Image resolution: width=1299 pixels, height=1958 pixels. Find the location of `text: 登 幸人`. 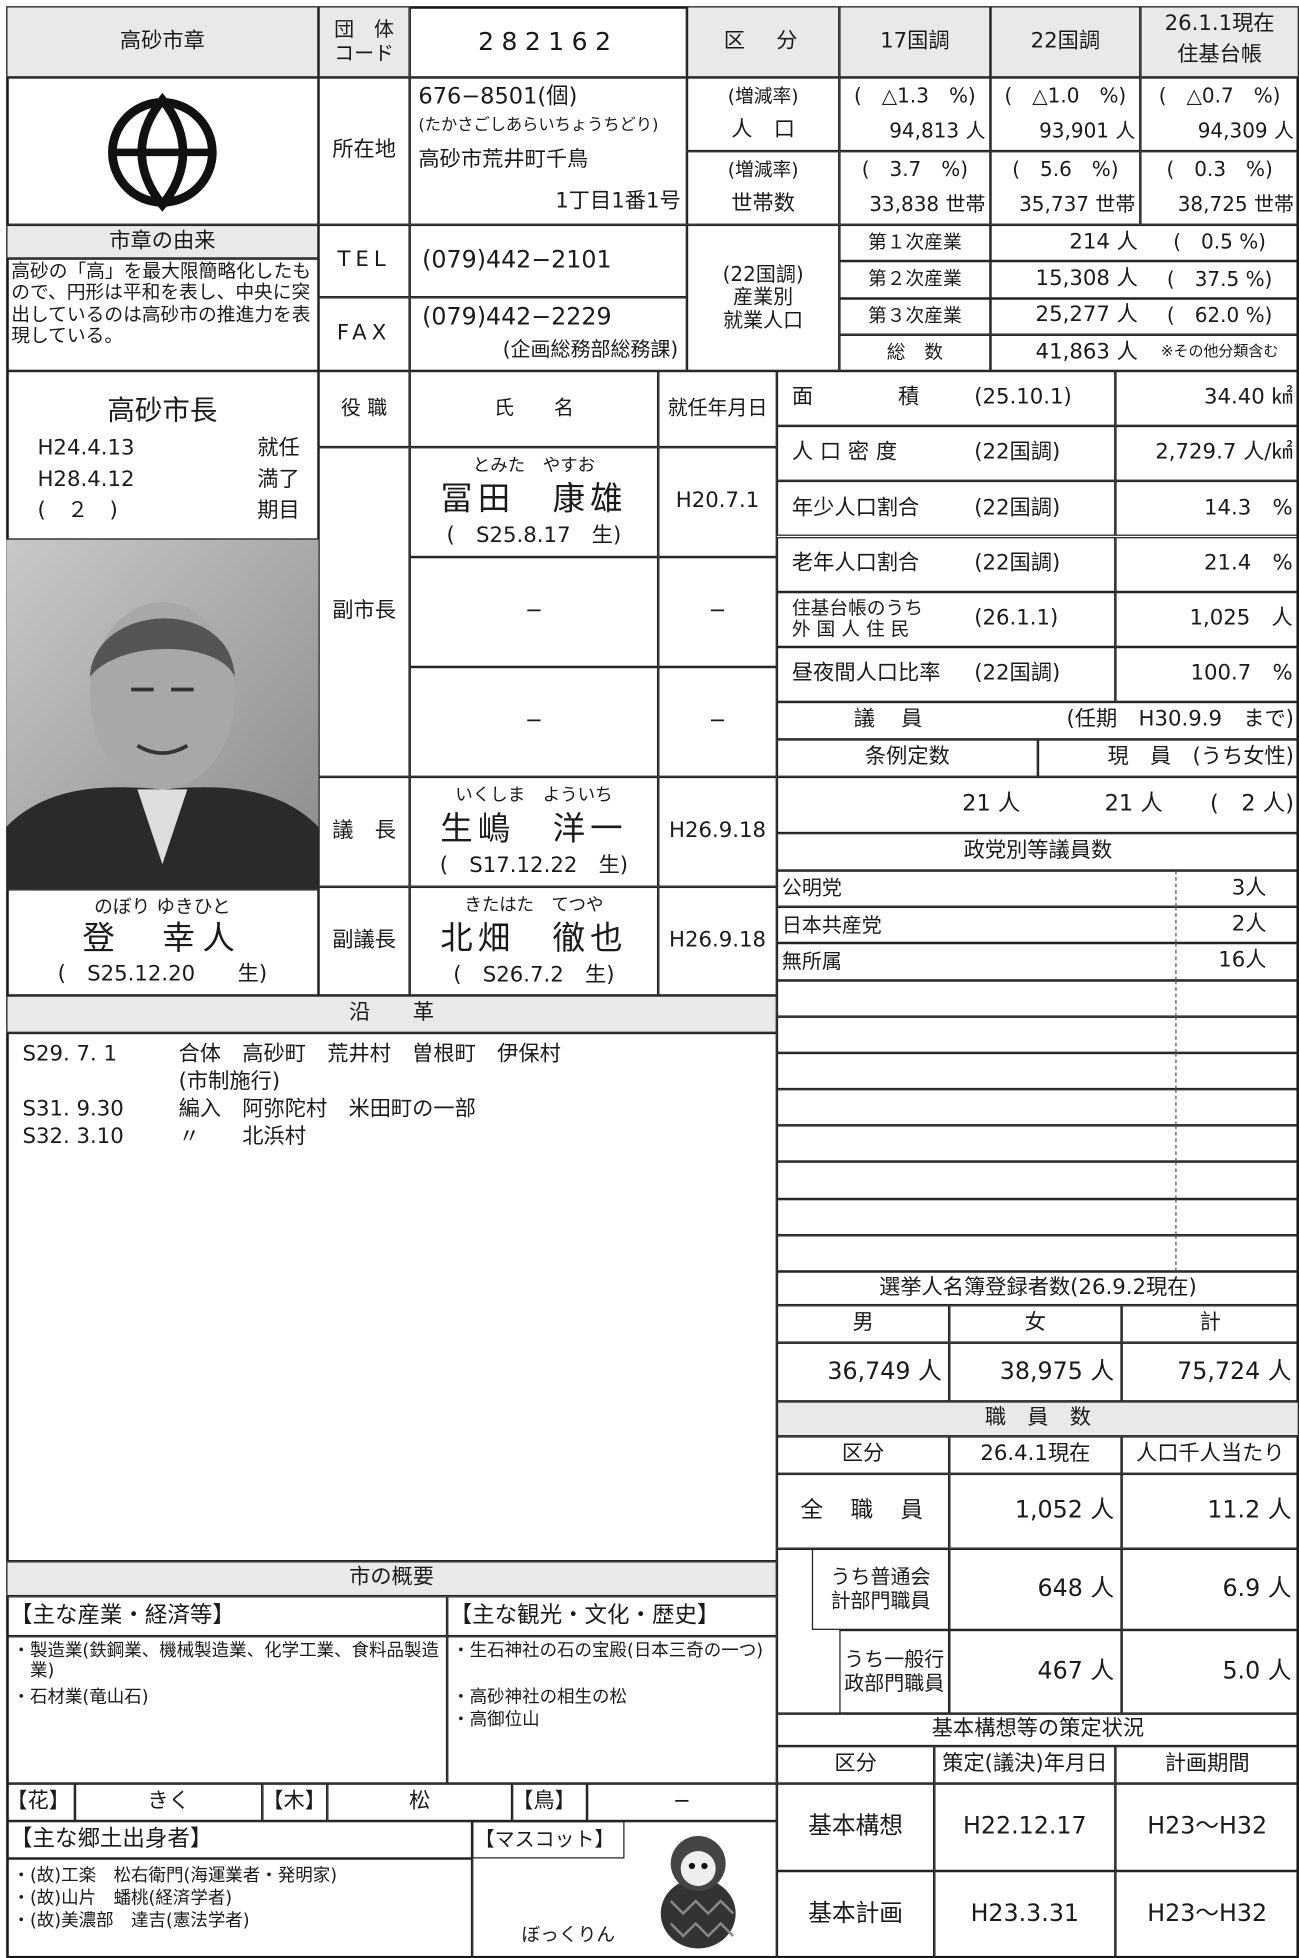

text: 登 幸人 is located at coordinates (162, 938).